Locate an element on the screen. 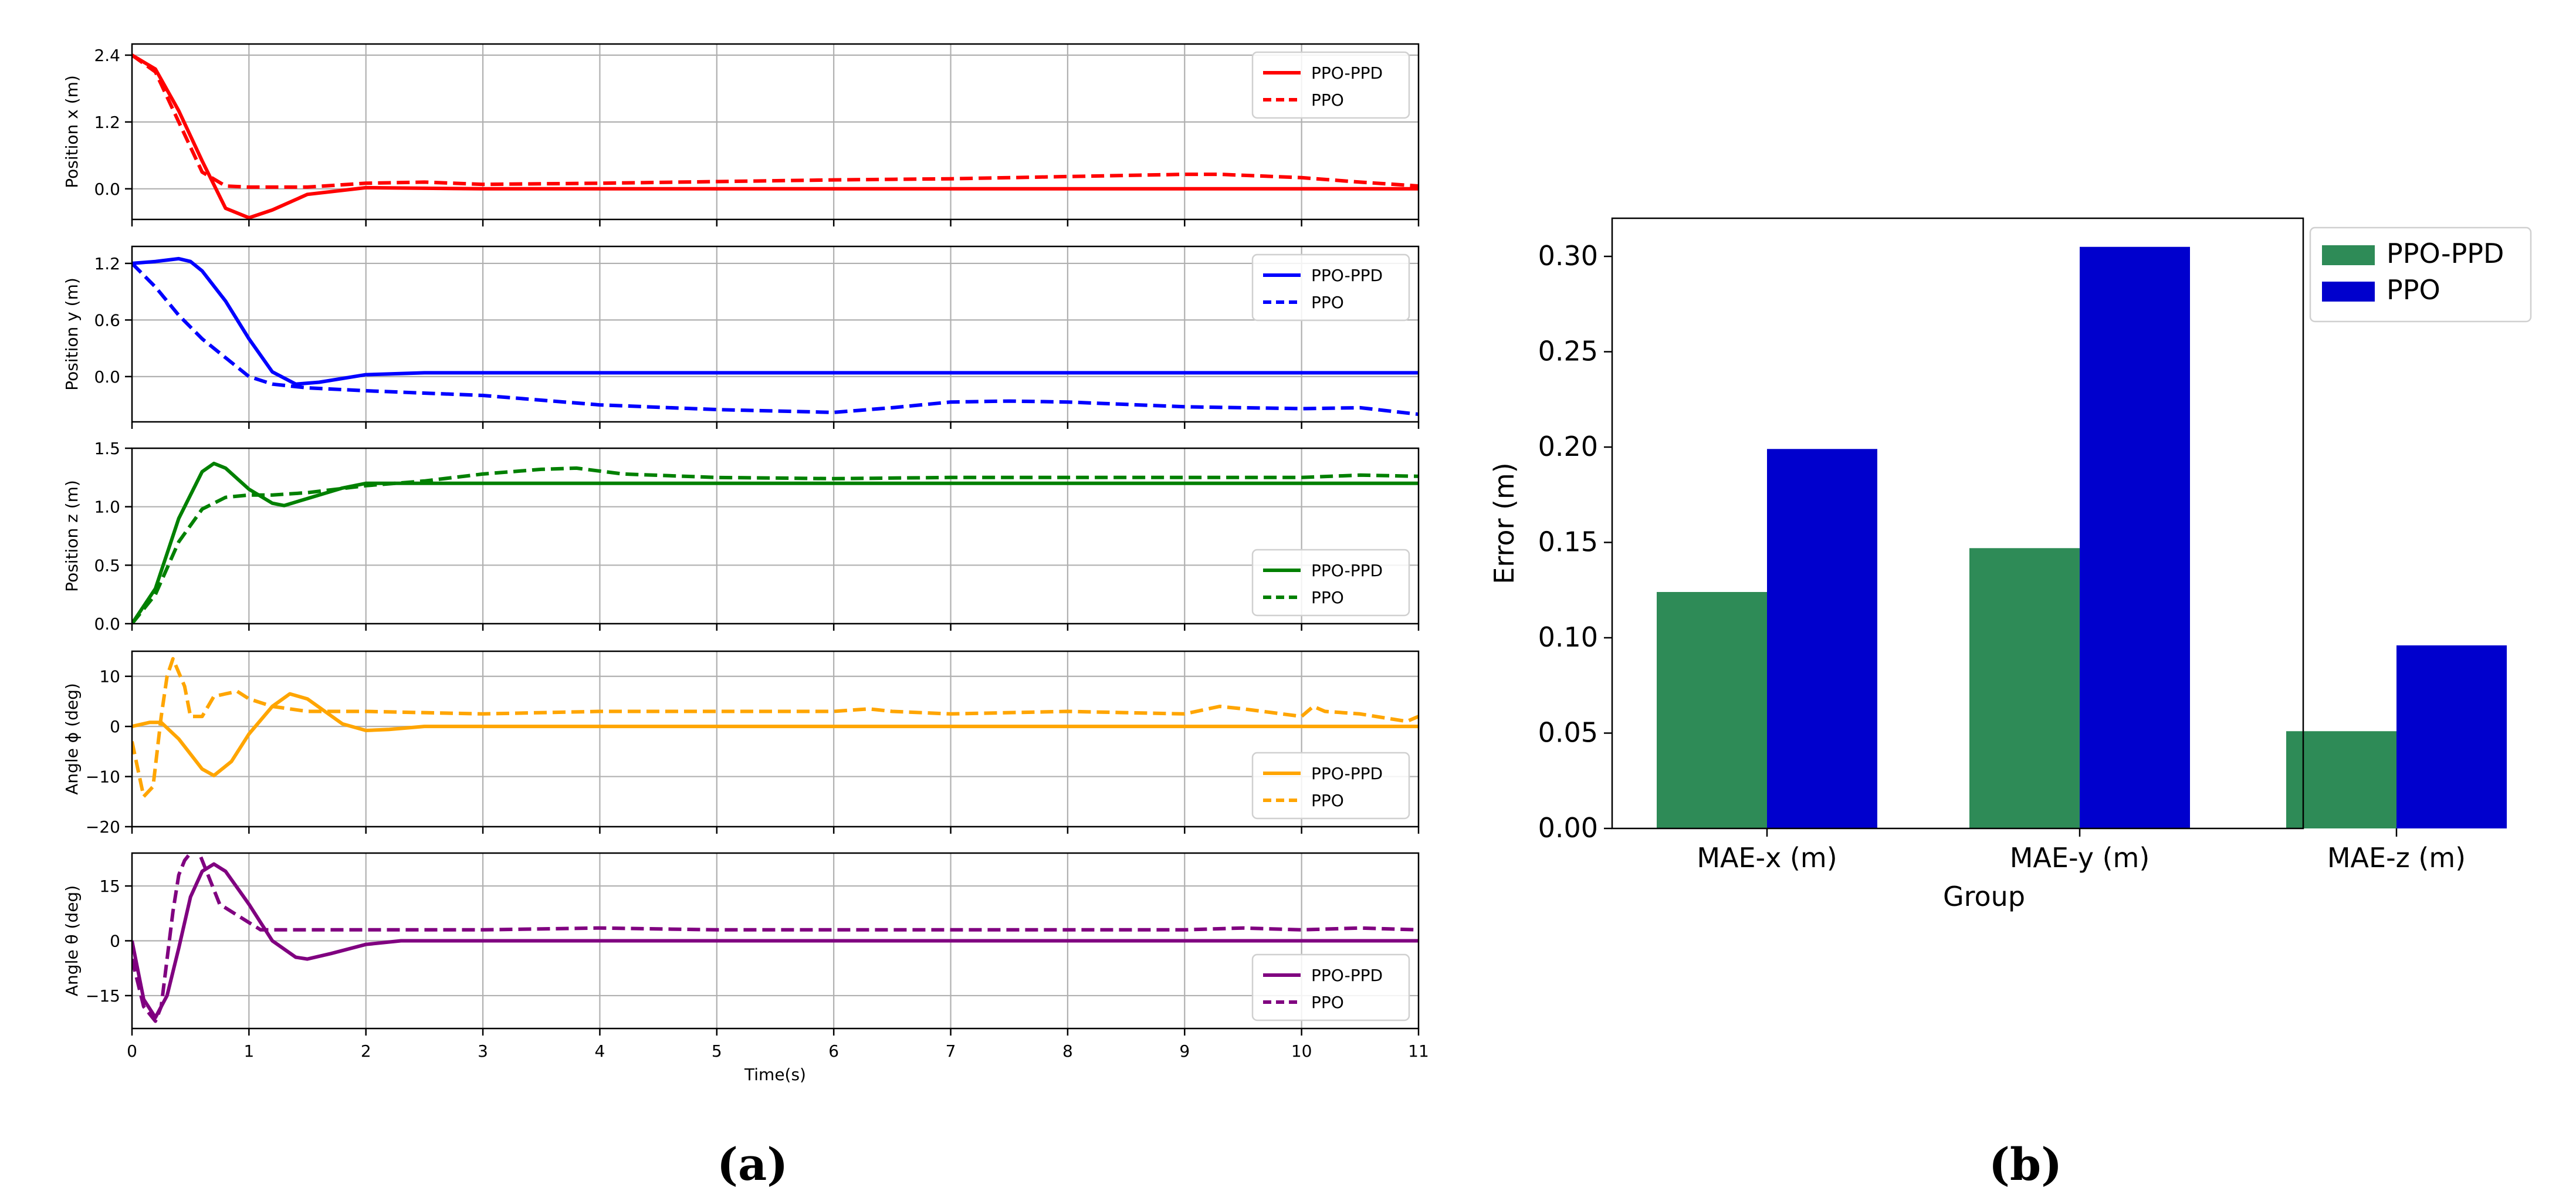  x-tick-label: 0 is located at coordinates (132, 1051).